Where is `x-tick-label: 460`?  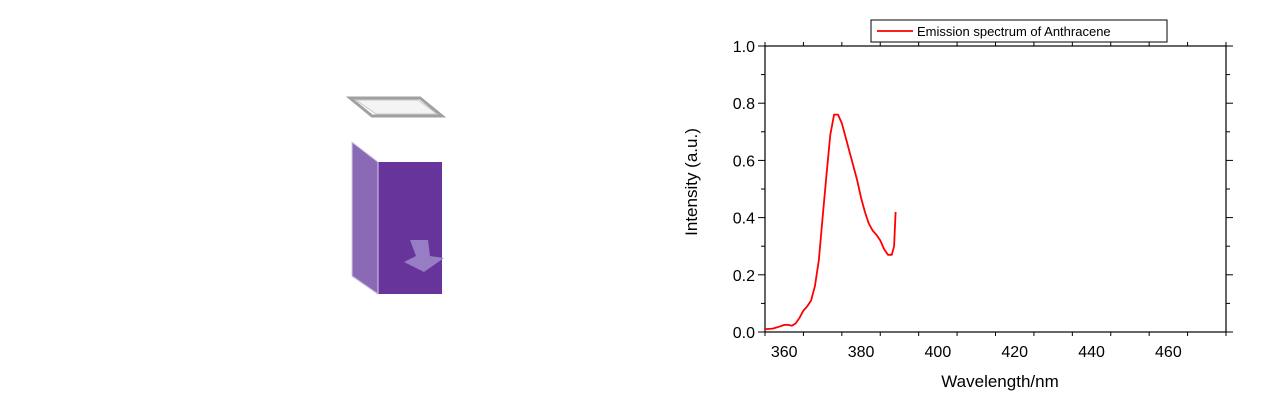 x-tick-label: 460 is located at coordinates (1168, 352).